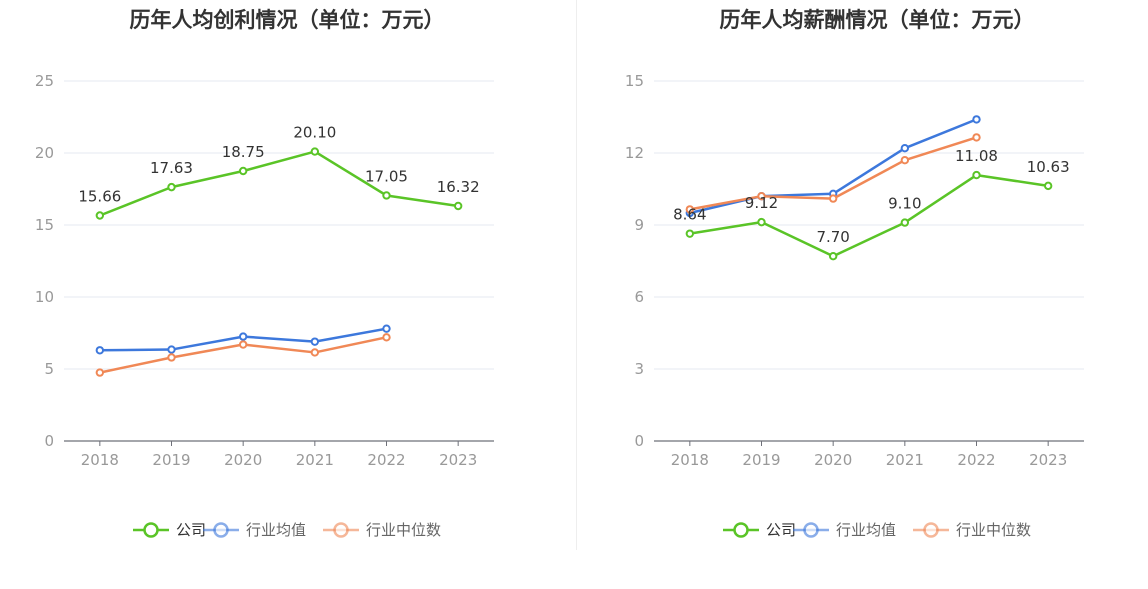 The image size is (1148, 589). What do you see at coordinates (639, 225) in the screenshot?
I see `y-tick-label: 9` at bounding box center [639, 225].